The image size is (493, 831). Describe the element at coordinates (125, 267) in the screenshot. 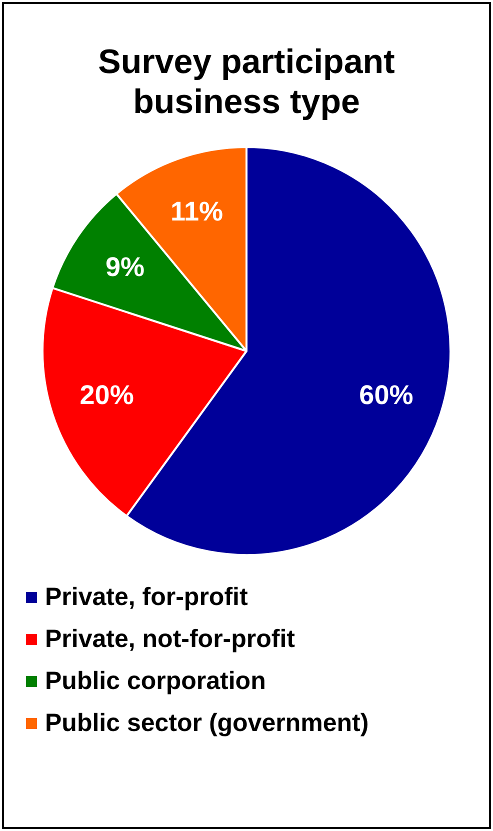

I see `data-label: 9%` at that location.